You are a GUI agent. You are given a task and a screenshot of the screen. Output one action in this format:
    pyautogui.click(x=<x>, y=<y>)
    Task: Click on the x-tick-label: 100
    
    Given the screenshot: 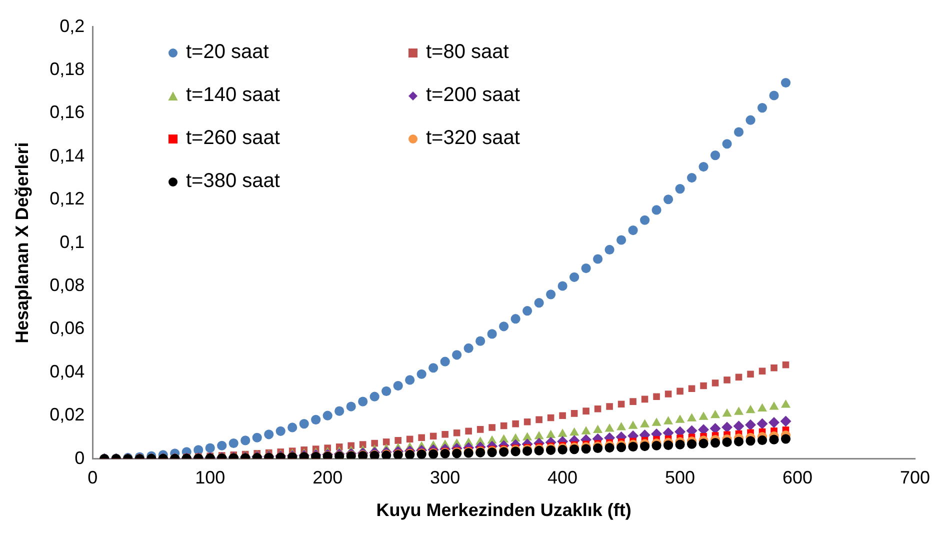 What is the action you would take?
    pyautogui.click(x=210, y=478)
    